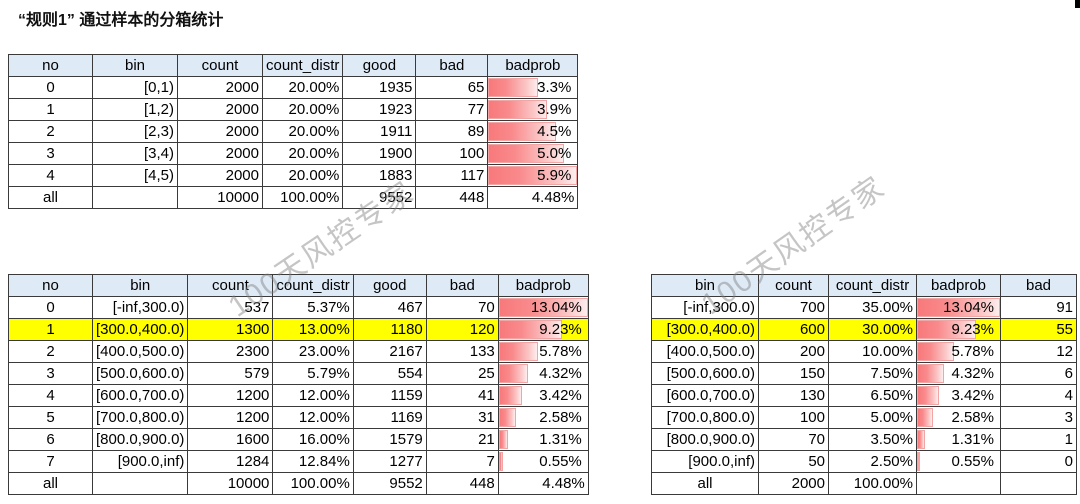 This screenshot has width=1080, height=504. I want to click on table-row: [800.0,900.0) 70 3.50% 1.31% 1, so click(864, 439).